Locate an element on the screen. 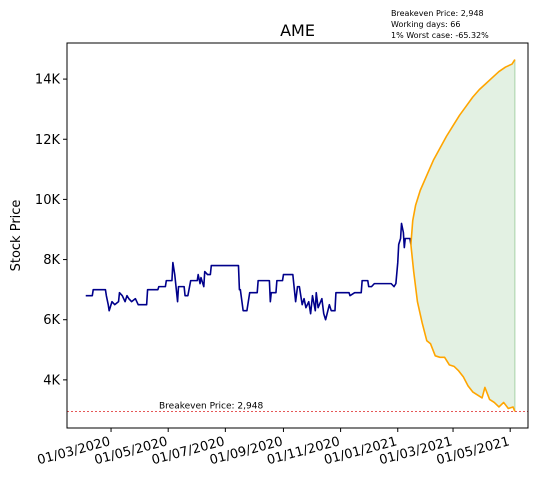 Image resolution: width=550 pixels, height=482 pixels. info-worst-case-text: 1% Worst case: -65.32% is located at coordinates (440, 35).